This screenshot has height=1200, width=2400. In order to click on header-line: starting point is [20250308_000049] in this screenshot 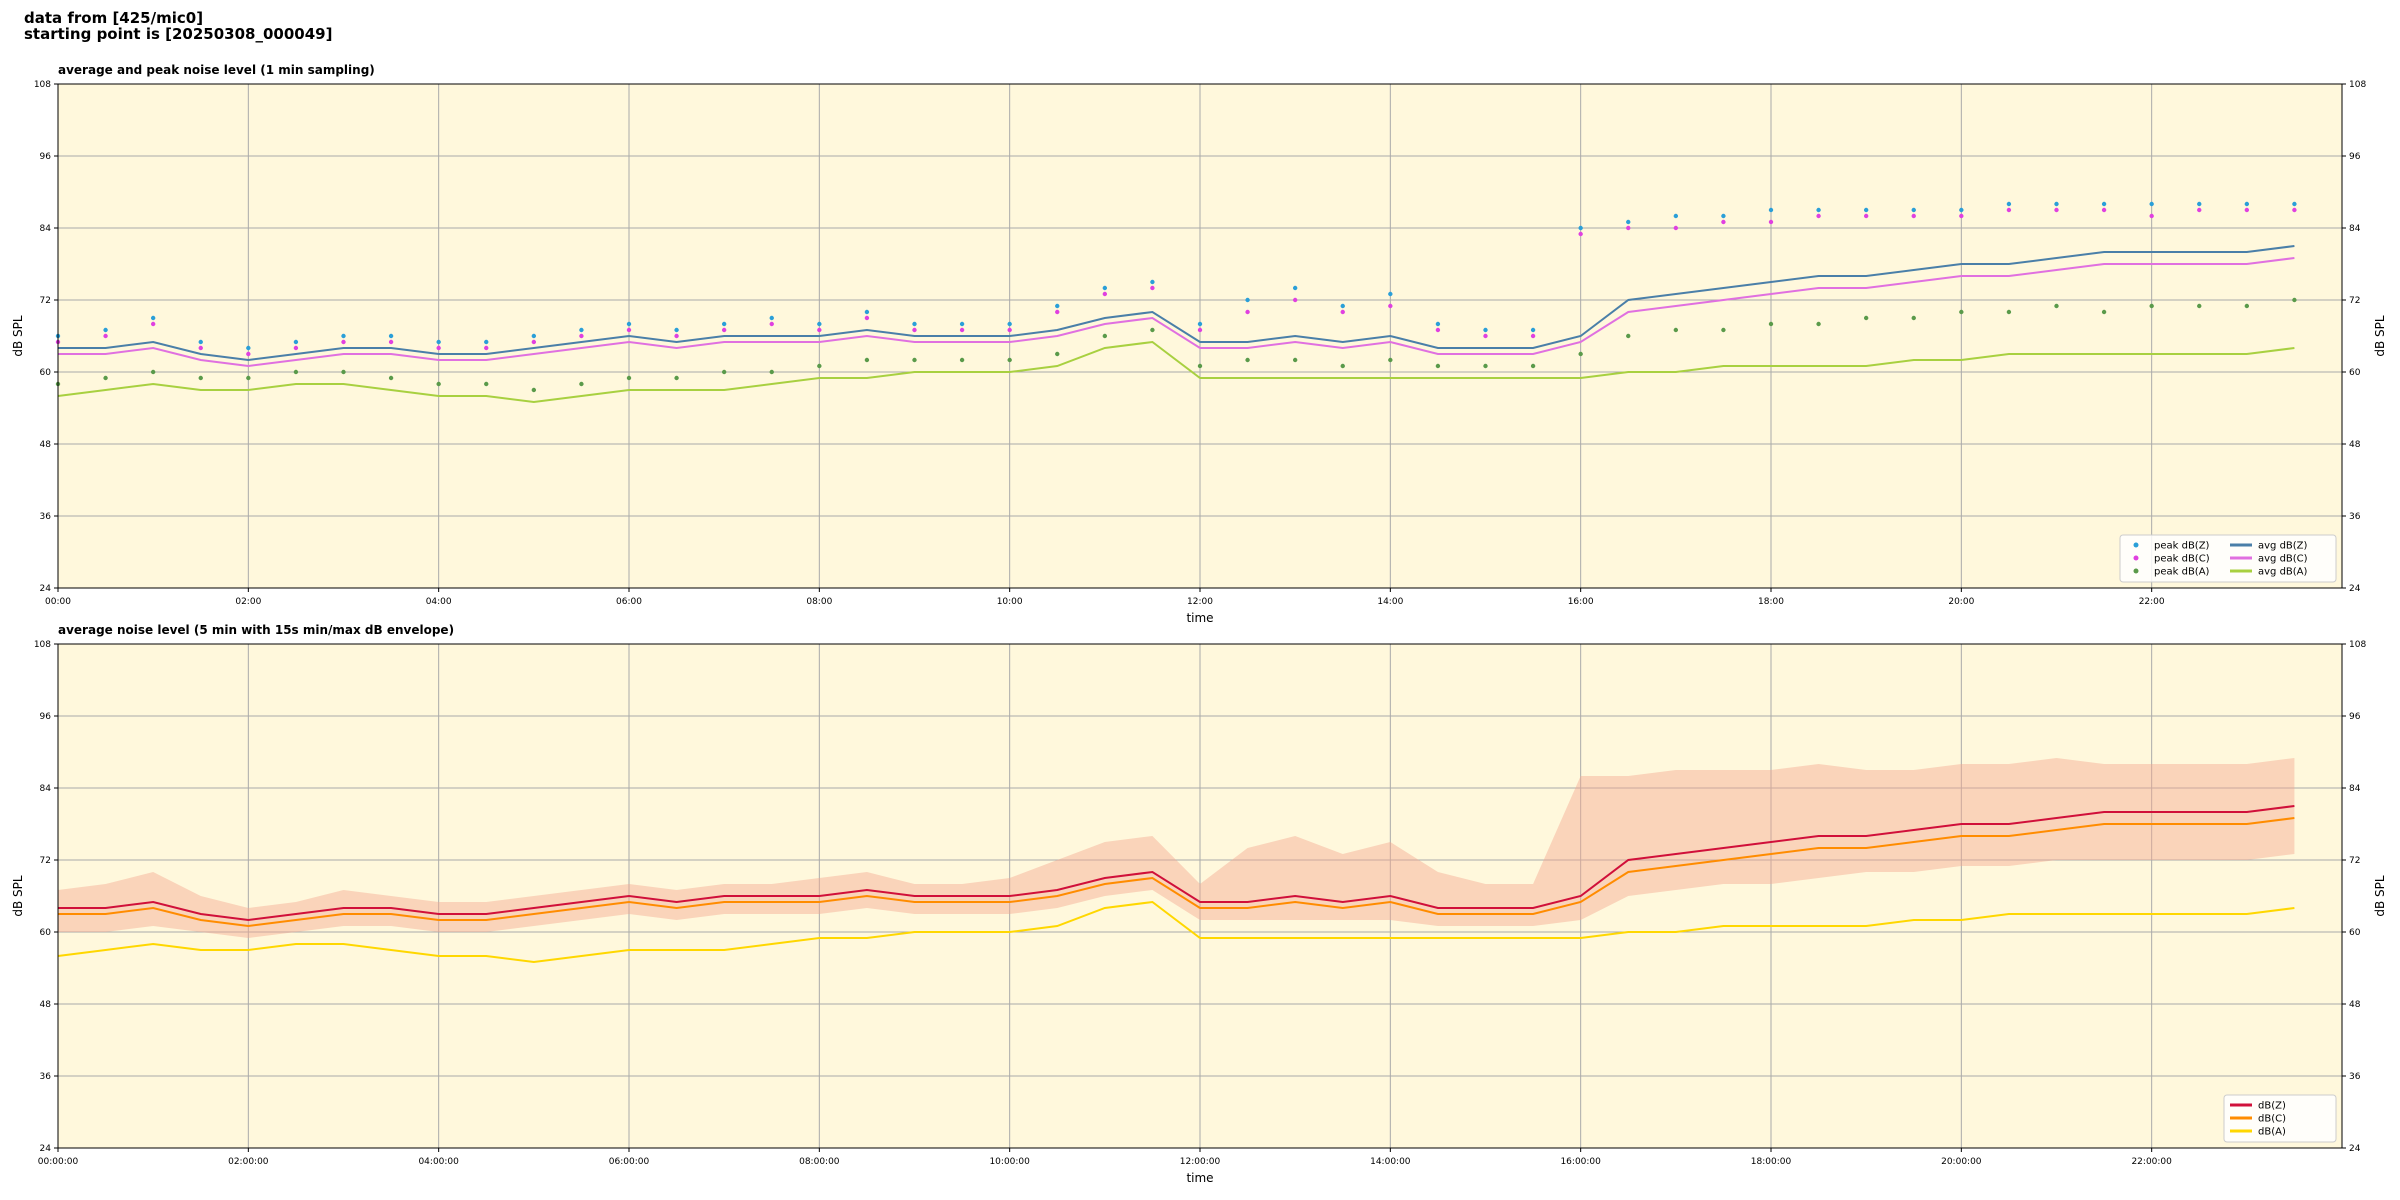, I will do `click(178, 34)`.